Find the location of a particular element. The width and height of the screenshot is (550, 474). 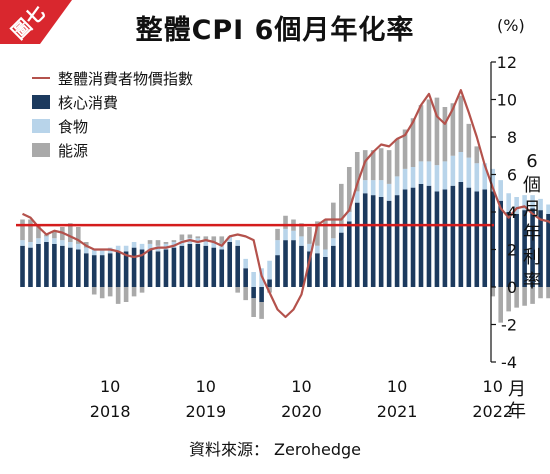

y-axis-title-char: 月 is located at coordinates (532, 209).